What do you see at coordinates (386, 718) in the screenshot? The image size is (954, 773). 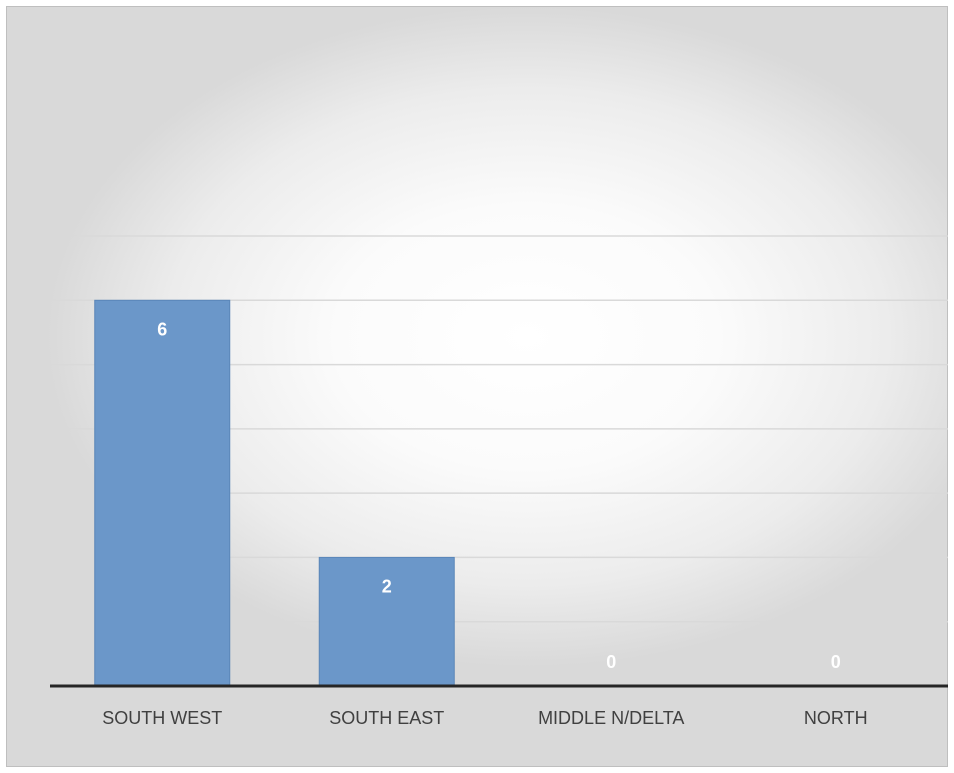 I see `category-label: SOUTH EAST` at bounding box center [386, 718].